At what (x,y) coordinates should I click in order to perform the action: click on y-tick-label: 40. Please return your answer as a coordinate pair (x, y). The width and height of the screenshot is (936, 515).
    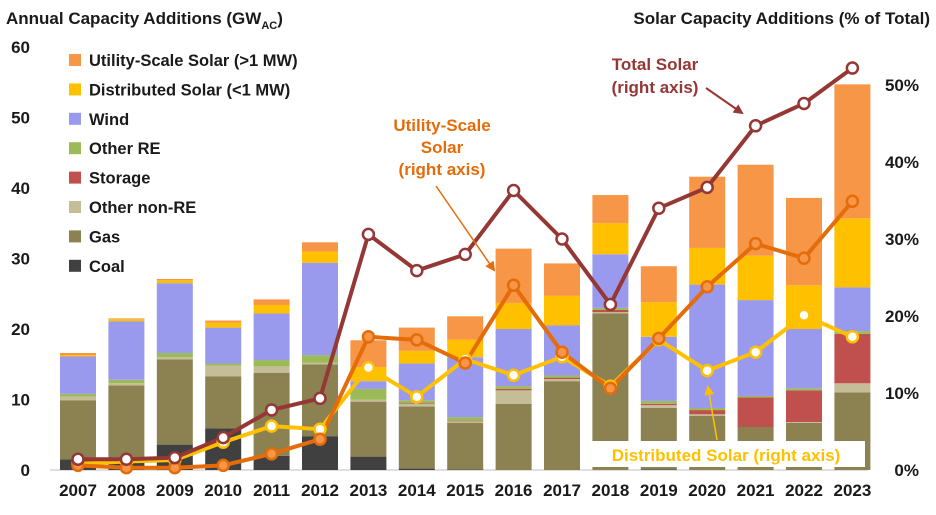
    Looking at the image, I should click on (20, 188).